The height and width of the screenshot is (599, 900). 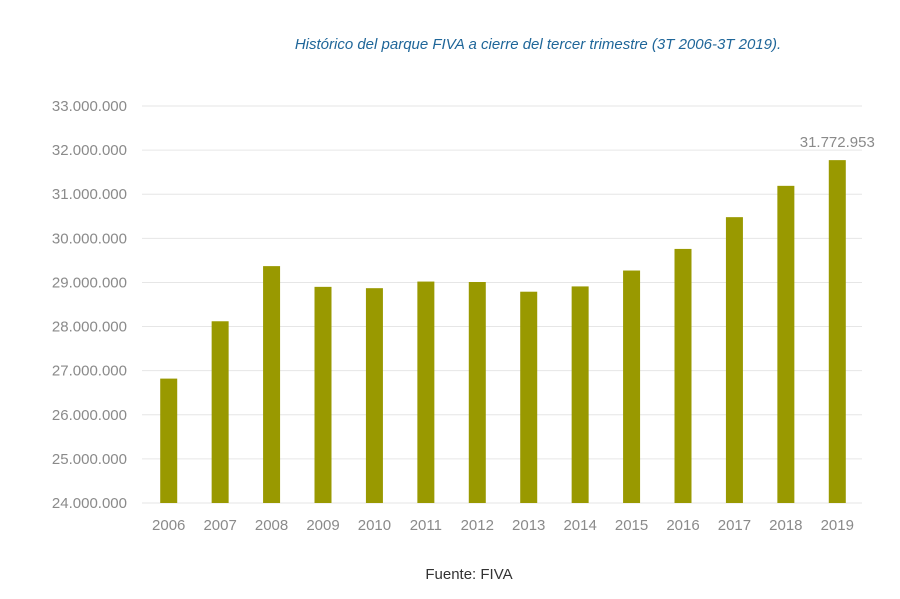 What do you see at coordinates (734, 525) in the screenshot?
I see `x-tick-label: 2017` at bounding box center [734, 525].